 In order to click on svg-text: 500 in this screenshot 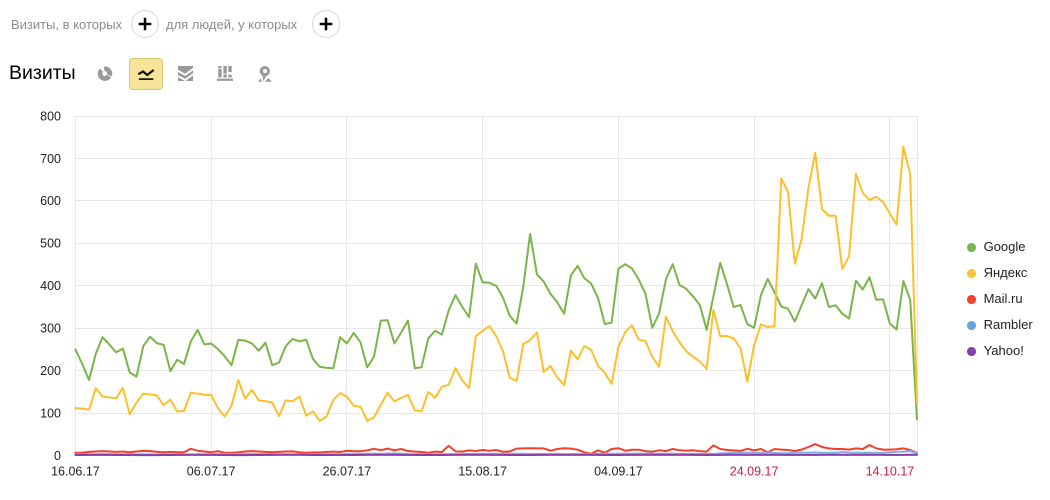, I will do `click(50, 244)`.